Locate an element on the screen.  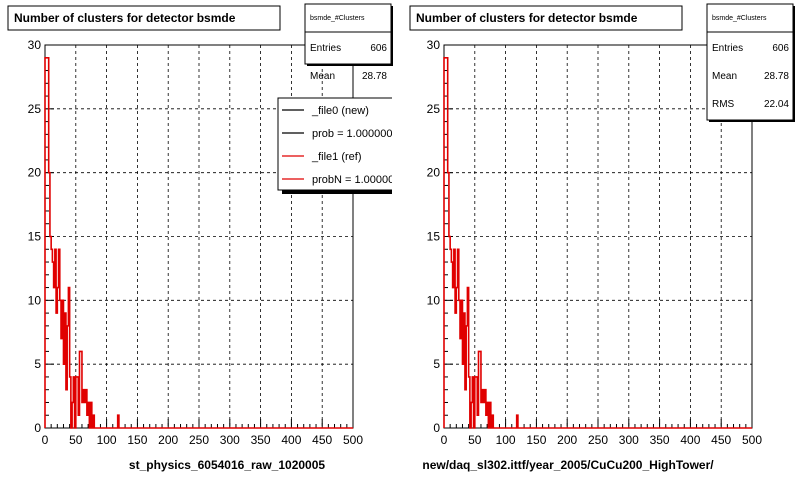
x-axis-label: st_physics_6054016_raw_1020005 is located at coordinates (227, 465).